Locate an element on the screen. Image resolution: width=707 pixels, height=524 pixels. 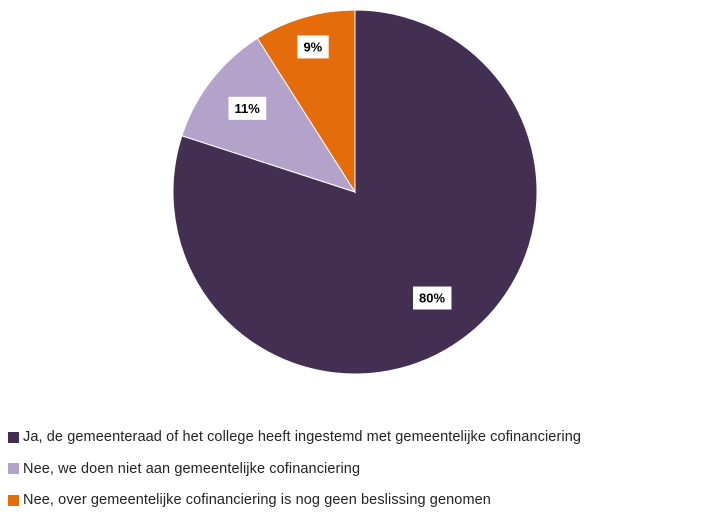
slice-value-label: 11% is located at coordinates (247, 108).